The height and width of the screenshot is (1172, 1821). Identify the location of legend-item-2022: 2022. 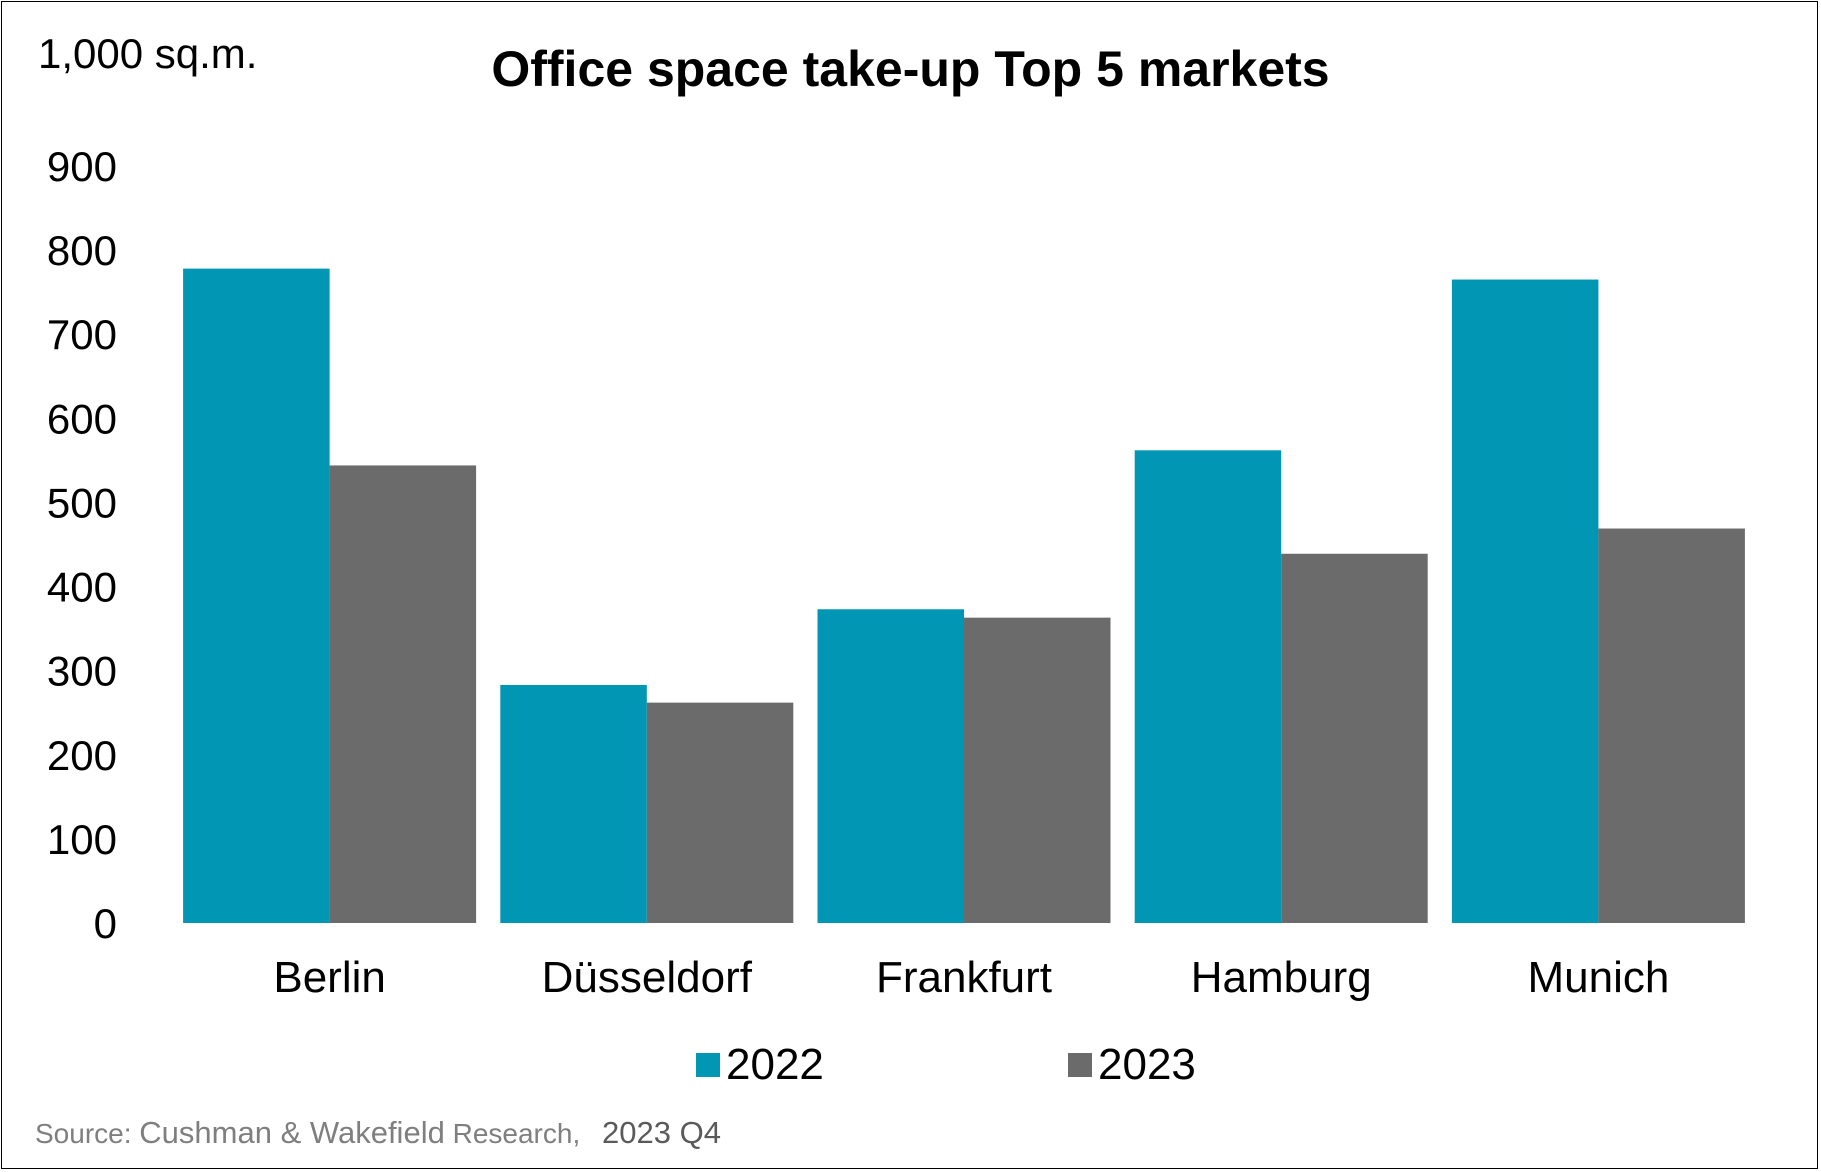
(760, 1065).